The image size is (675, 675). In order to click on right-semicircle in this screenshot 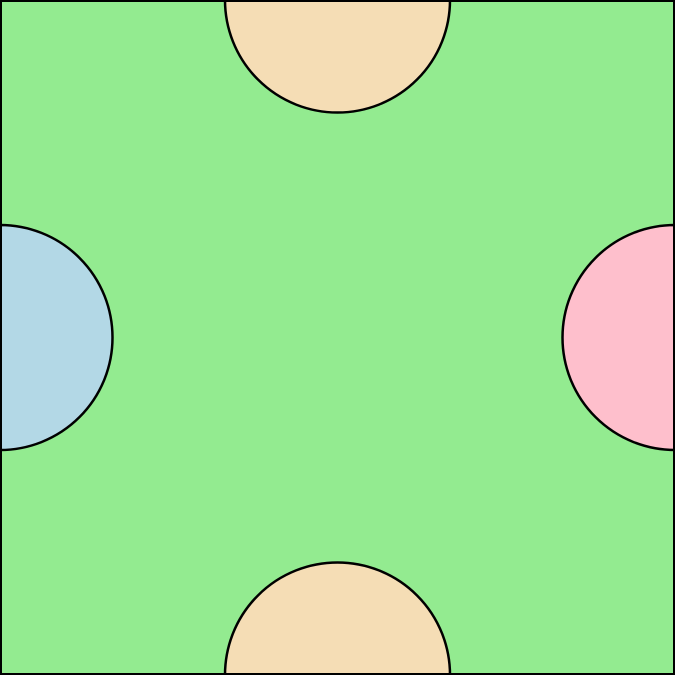, I will do `click(618, 337)`.